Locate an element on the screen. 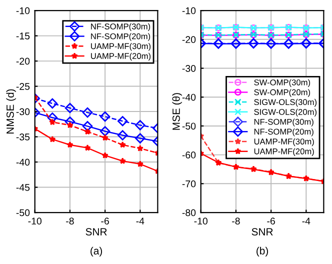 The height and width of the screenshot is (264, 332). legend-label: SIGW-OLS(20m) is located at coordinates (285, 112).